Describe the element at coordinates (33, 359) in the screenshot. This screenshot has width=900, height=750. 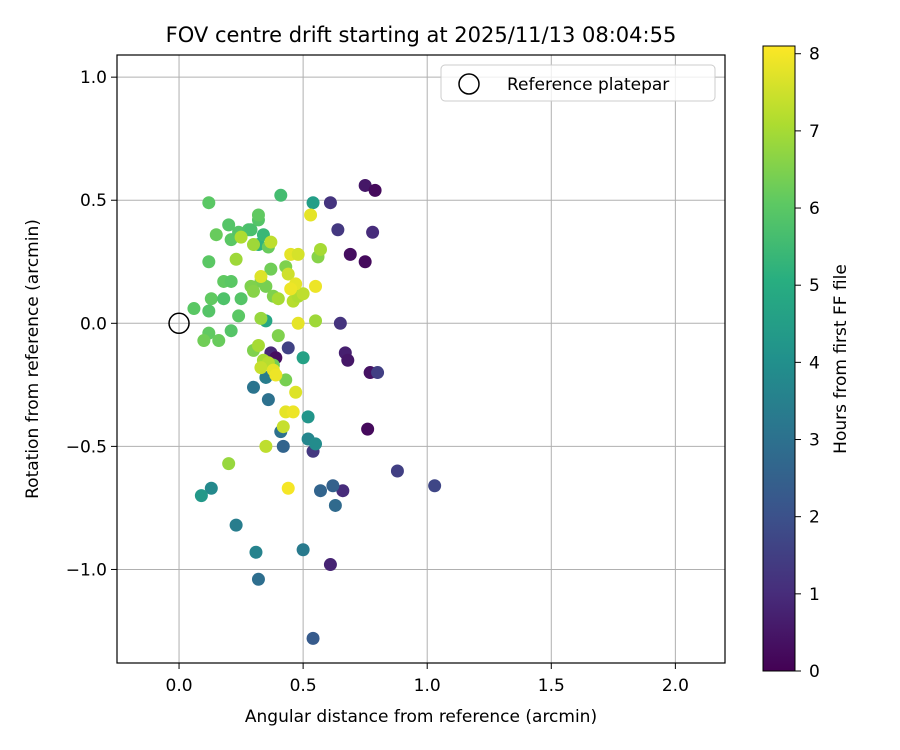
I see `y-axis-label: Rotation from reference (arcmin)` at that location.